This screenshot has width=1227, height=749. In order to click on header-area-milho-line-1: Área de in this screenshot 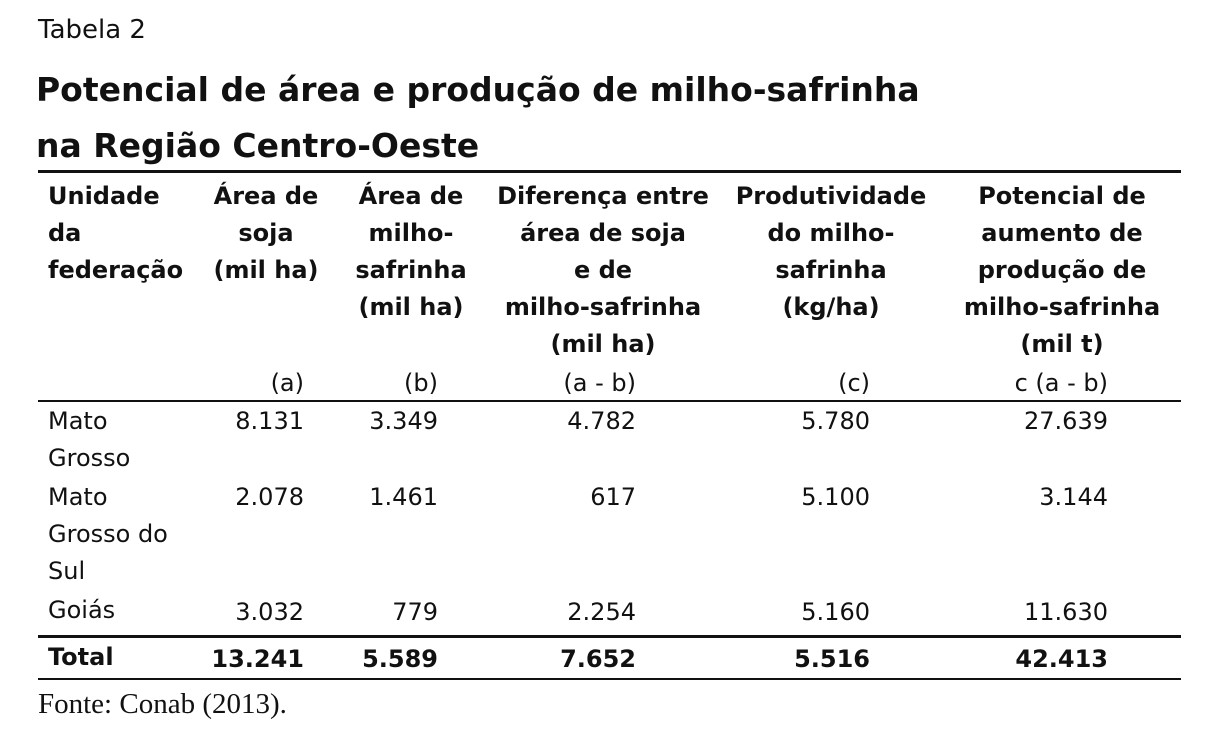, I will do `click(411, 196)`.